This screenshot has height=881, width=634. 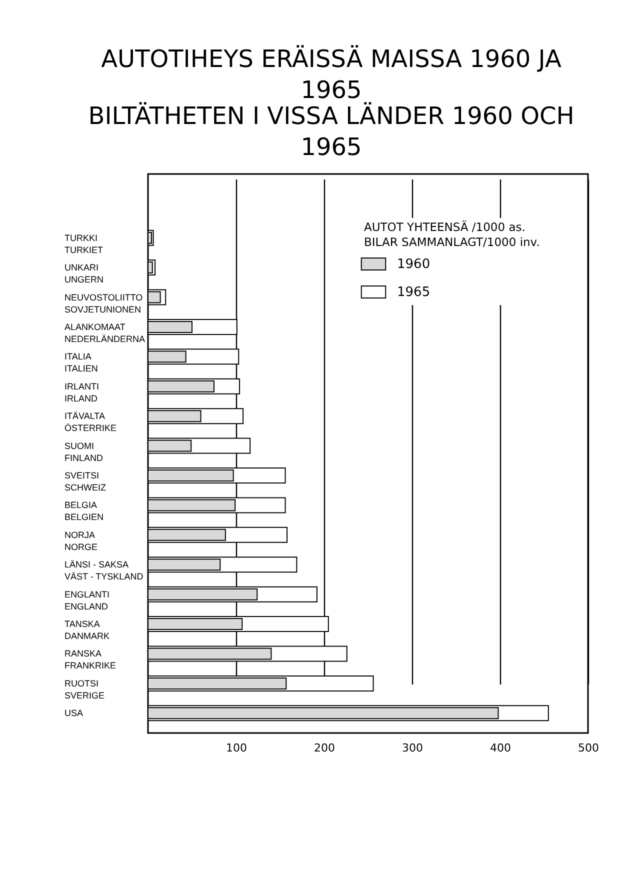 I want to click on y-tick-label: TANSKA DANMARK, so click(x=87, y=630).